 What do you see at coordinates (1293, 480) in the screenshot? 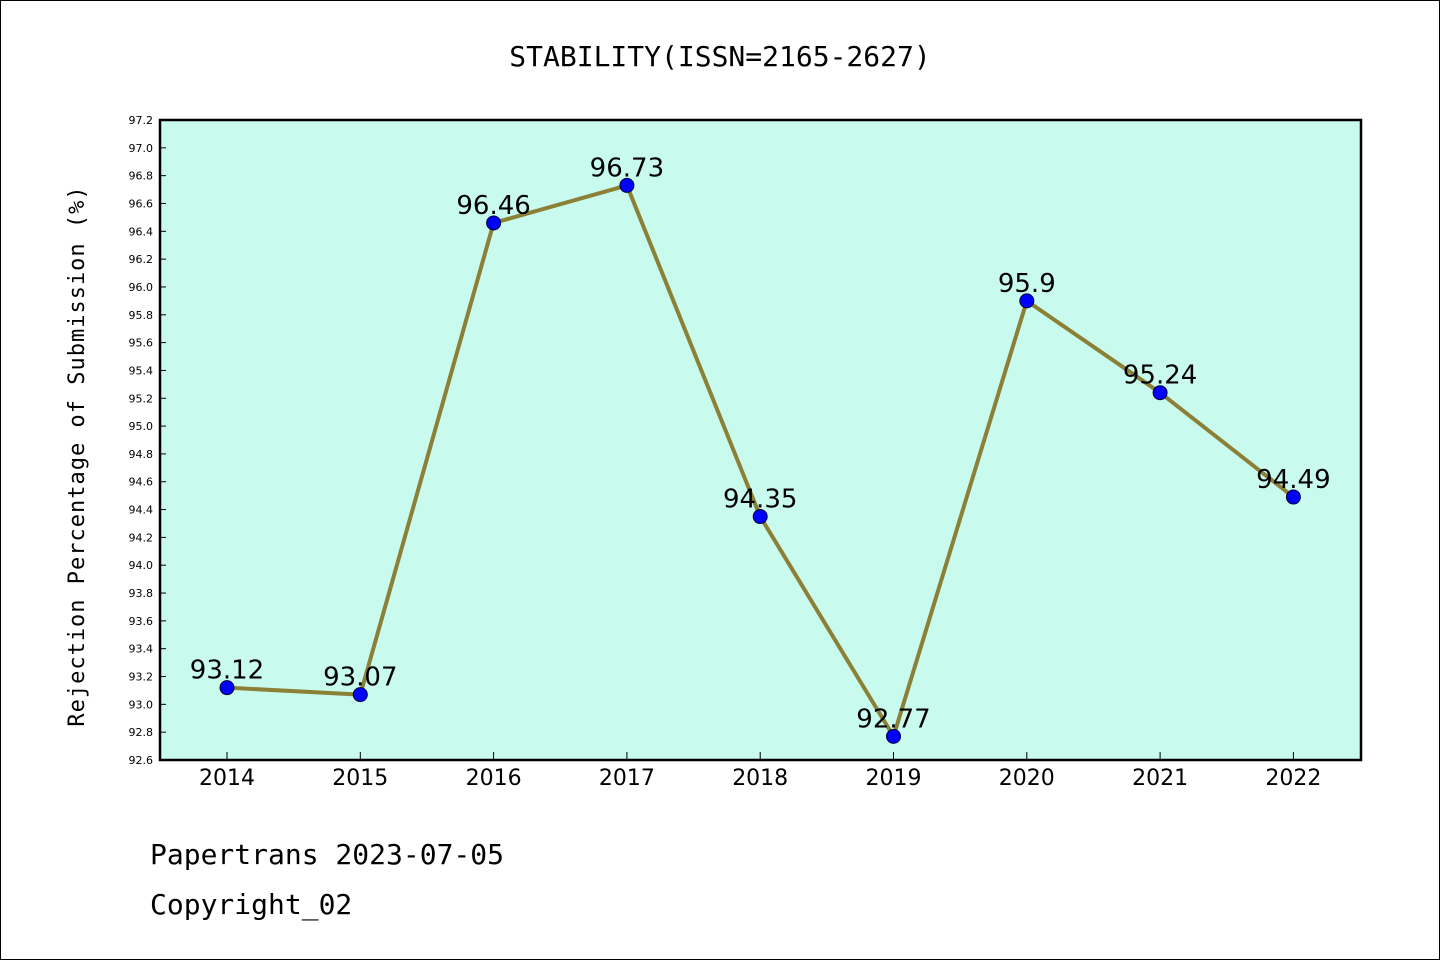
I see `data-label: 94.49` at bounding box center [1293, 480].